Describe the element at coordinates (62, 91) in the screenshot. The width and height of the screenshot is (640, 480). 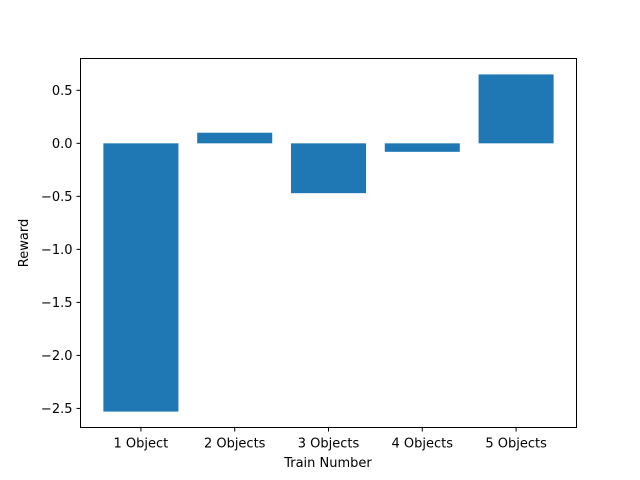
I see `y-tick-label: 0.5` at that location.